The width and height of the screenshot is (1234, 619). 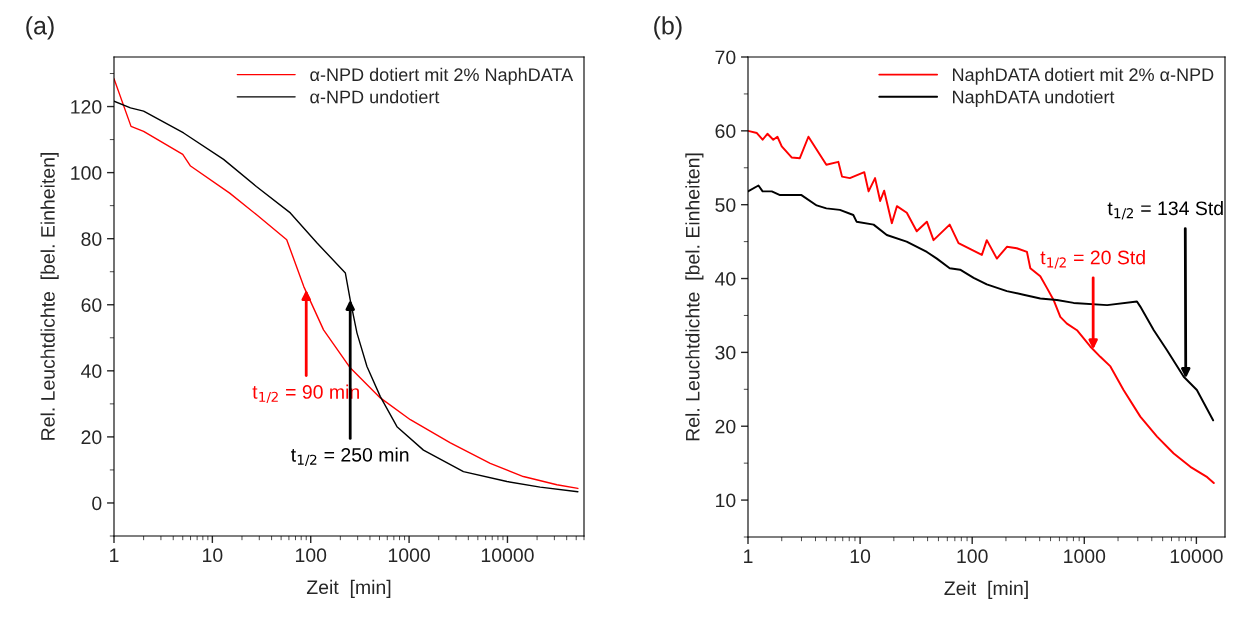 I want to click on y-tick-label: 70, so click(x=725, y=57).